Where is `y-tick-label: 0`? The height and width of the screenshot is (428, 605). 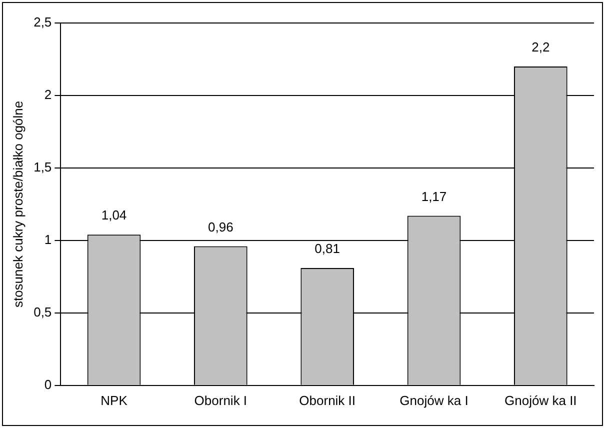 y-tick-label: 0 is located at coordinates (48, 384).